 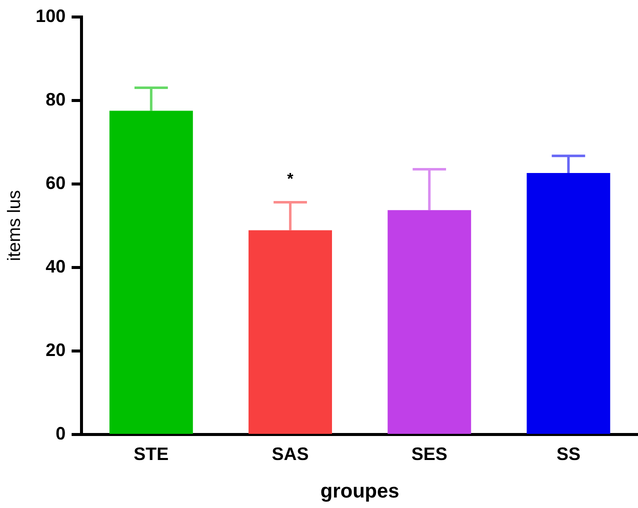 I want to click on annotation: *, so click(x=290, y=179).